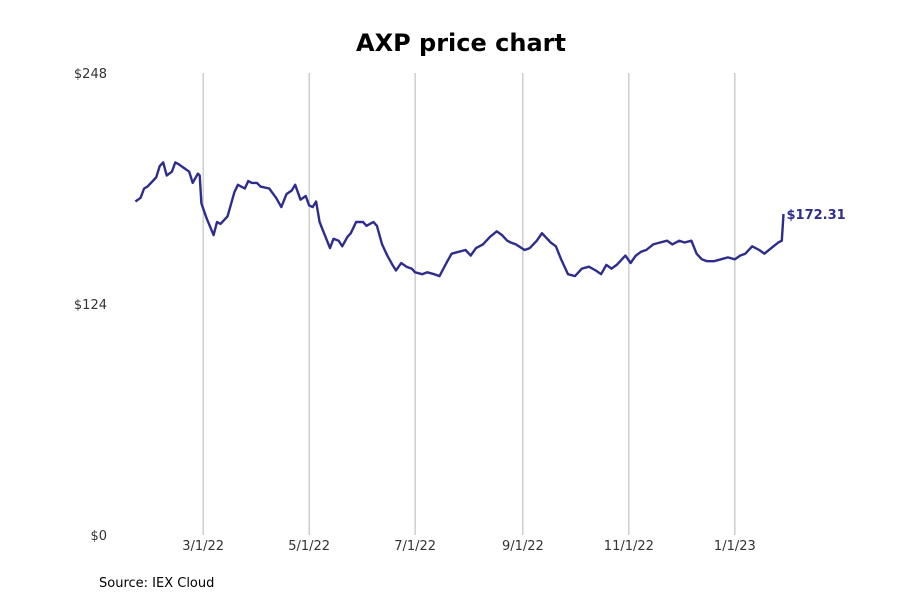 The height and width of the screenshot is (600, 900). Describe the element at coordinates (461, 43) in the screenshot. I see `chart-title: AXP price chart` at that location.